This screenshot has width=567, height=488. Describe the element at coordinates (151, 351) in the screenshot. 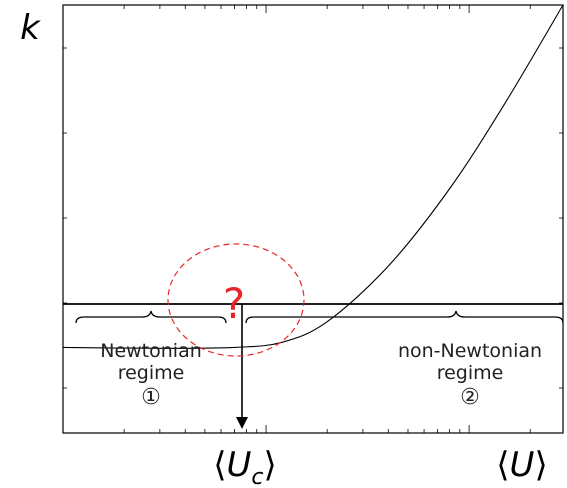

I see `regime-1-name: Newtonian` at that location.